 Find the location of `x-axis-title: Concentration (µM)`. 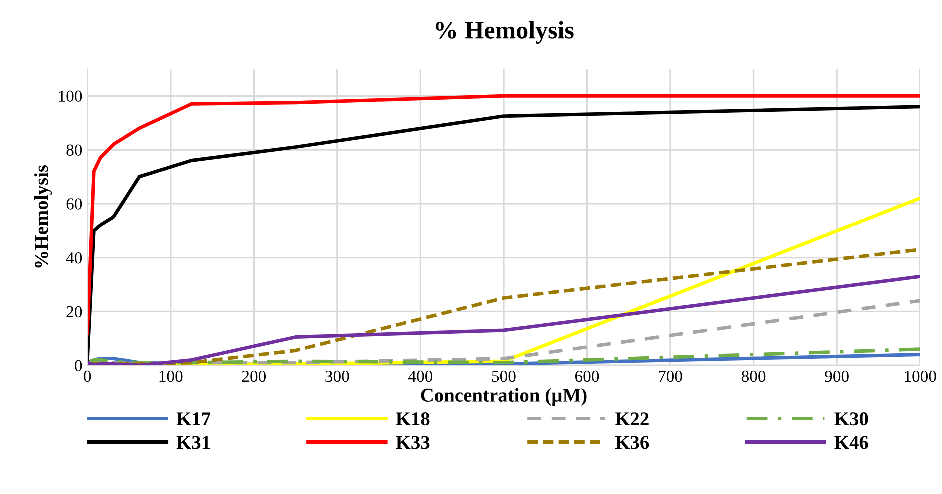

x-axis-title: Concentration (µM) is located at coordinates (504, 397).